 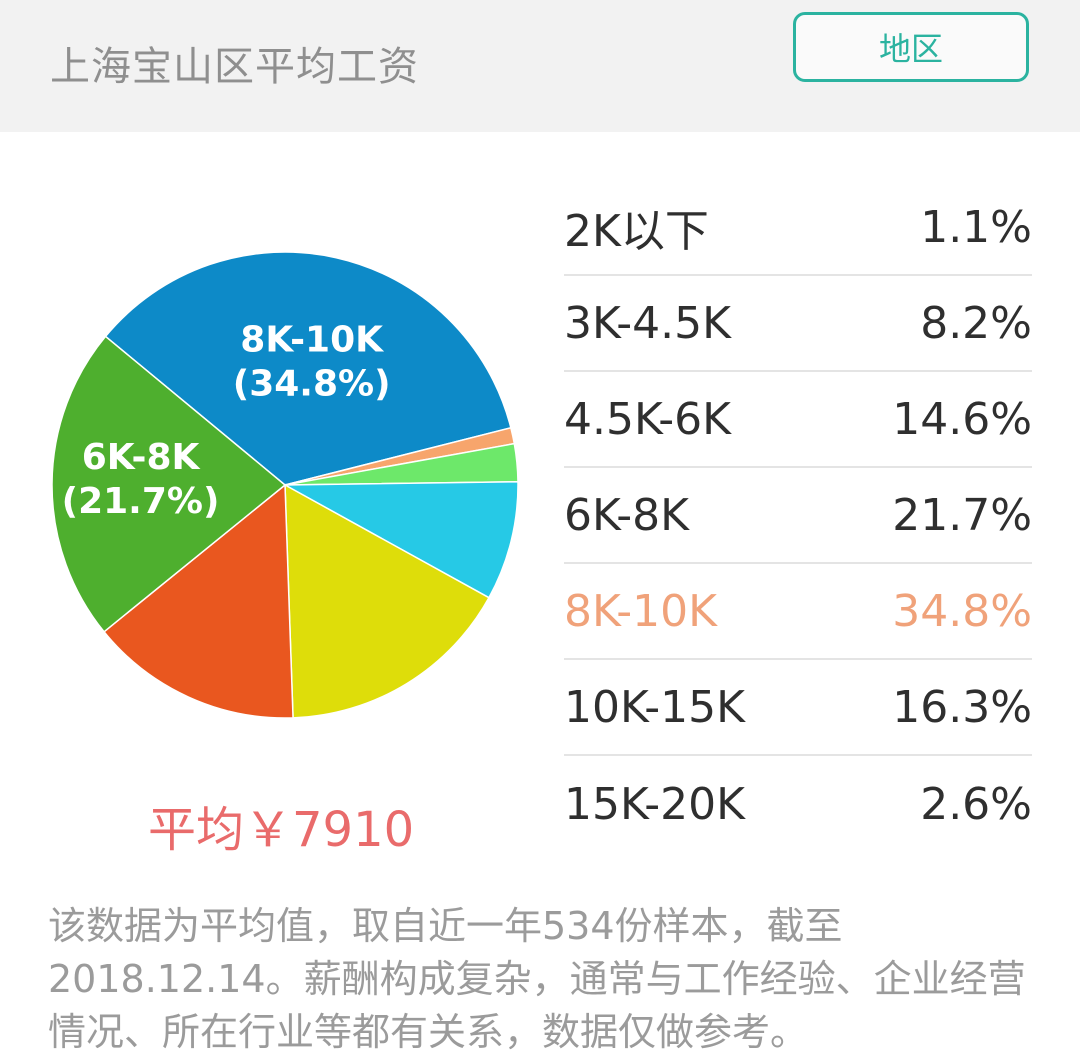 I want to click on legend-percent: 2.6%, so click(x=976, y=804).